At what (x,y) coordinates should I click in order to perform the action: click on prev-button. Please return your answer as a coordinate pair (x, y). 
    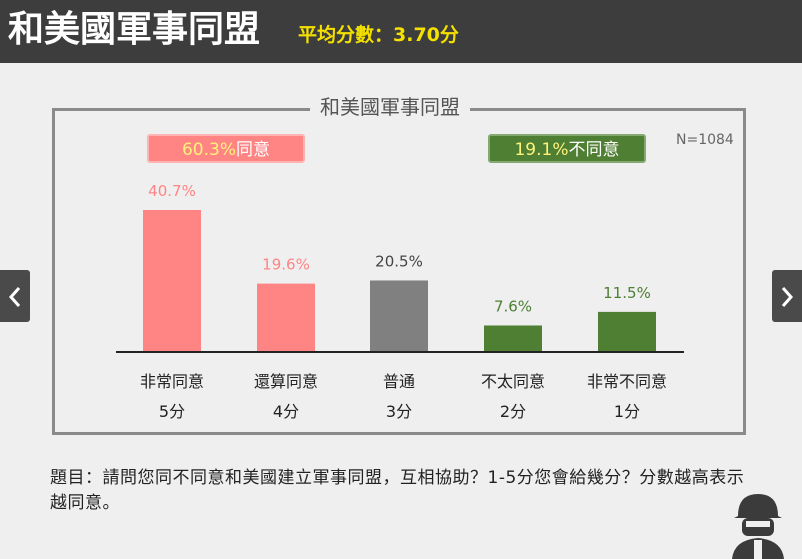
    Looking at the image, I should click on (15, 296).